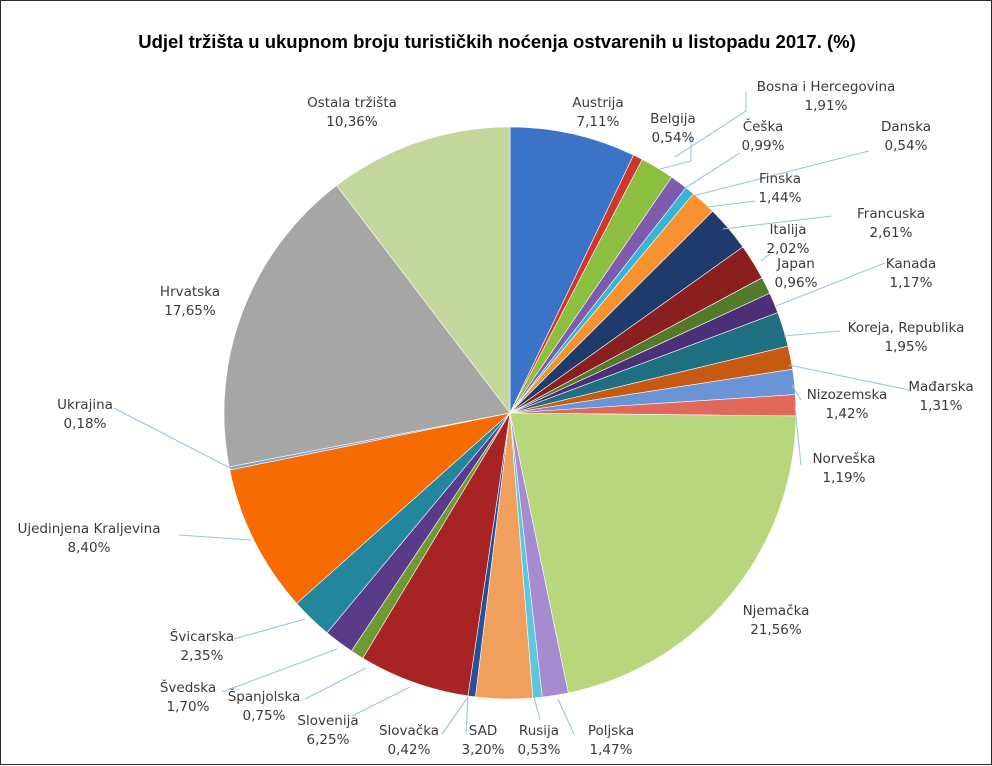  Describe the element at coordinates (85, 424) in the screenshot. I see `data-label-value: 0,18%` at that location.